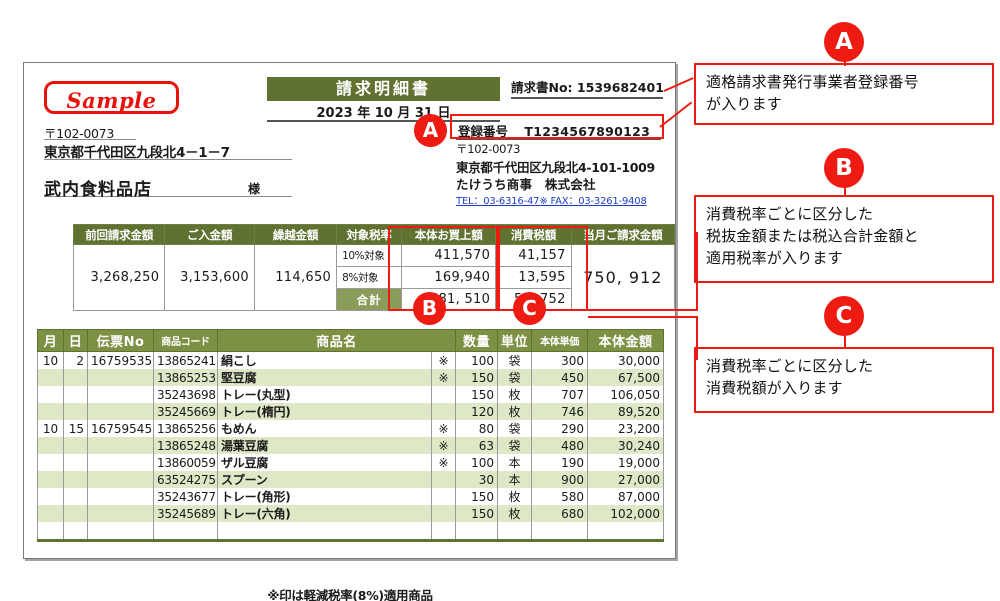 Image resolution: width=1000 pixels, height=601 pixels. I want to click on connector-c, so click(643, 317).